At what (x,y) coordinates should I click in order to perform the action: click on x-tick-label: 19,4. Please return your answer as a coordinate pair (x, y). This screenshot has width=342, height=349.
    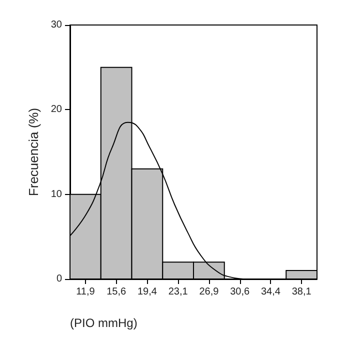
    Looking at the image, I should click on (147, 292).